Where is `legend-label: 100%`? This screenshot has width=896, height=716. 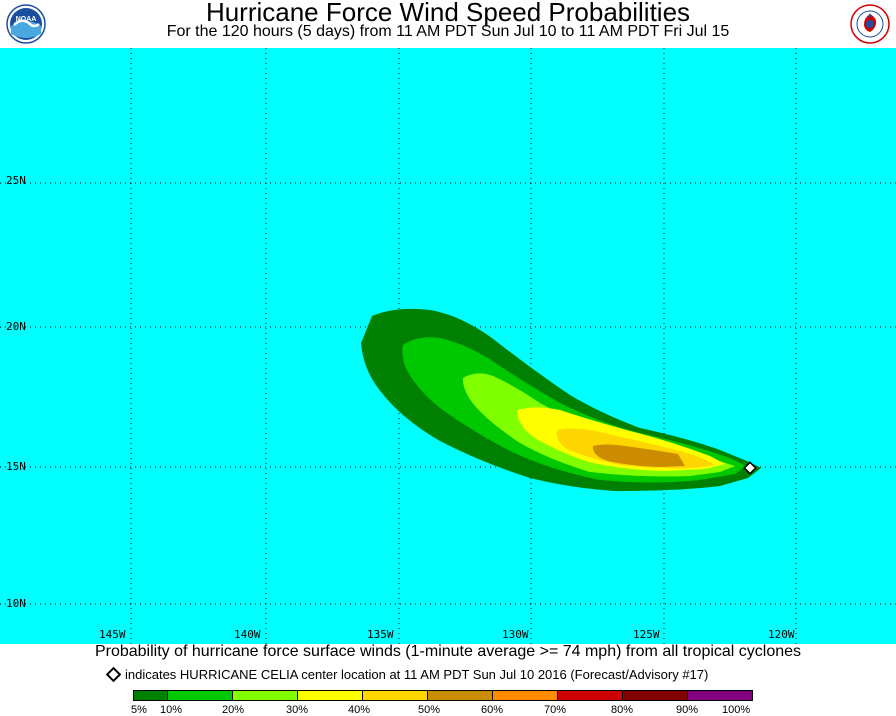
legend-label: 100% is located at coordinates (736, 710).